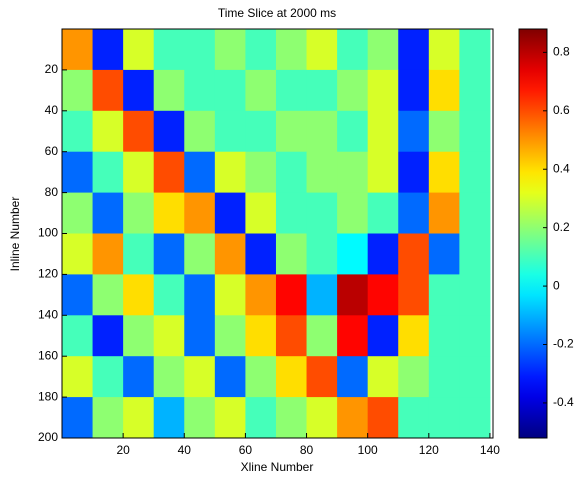  I want to click on colorbar-tick-label: 0.6, so click(561, 110).